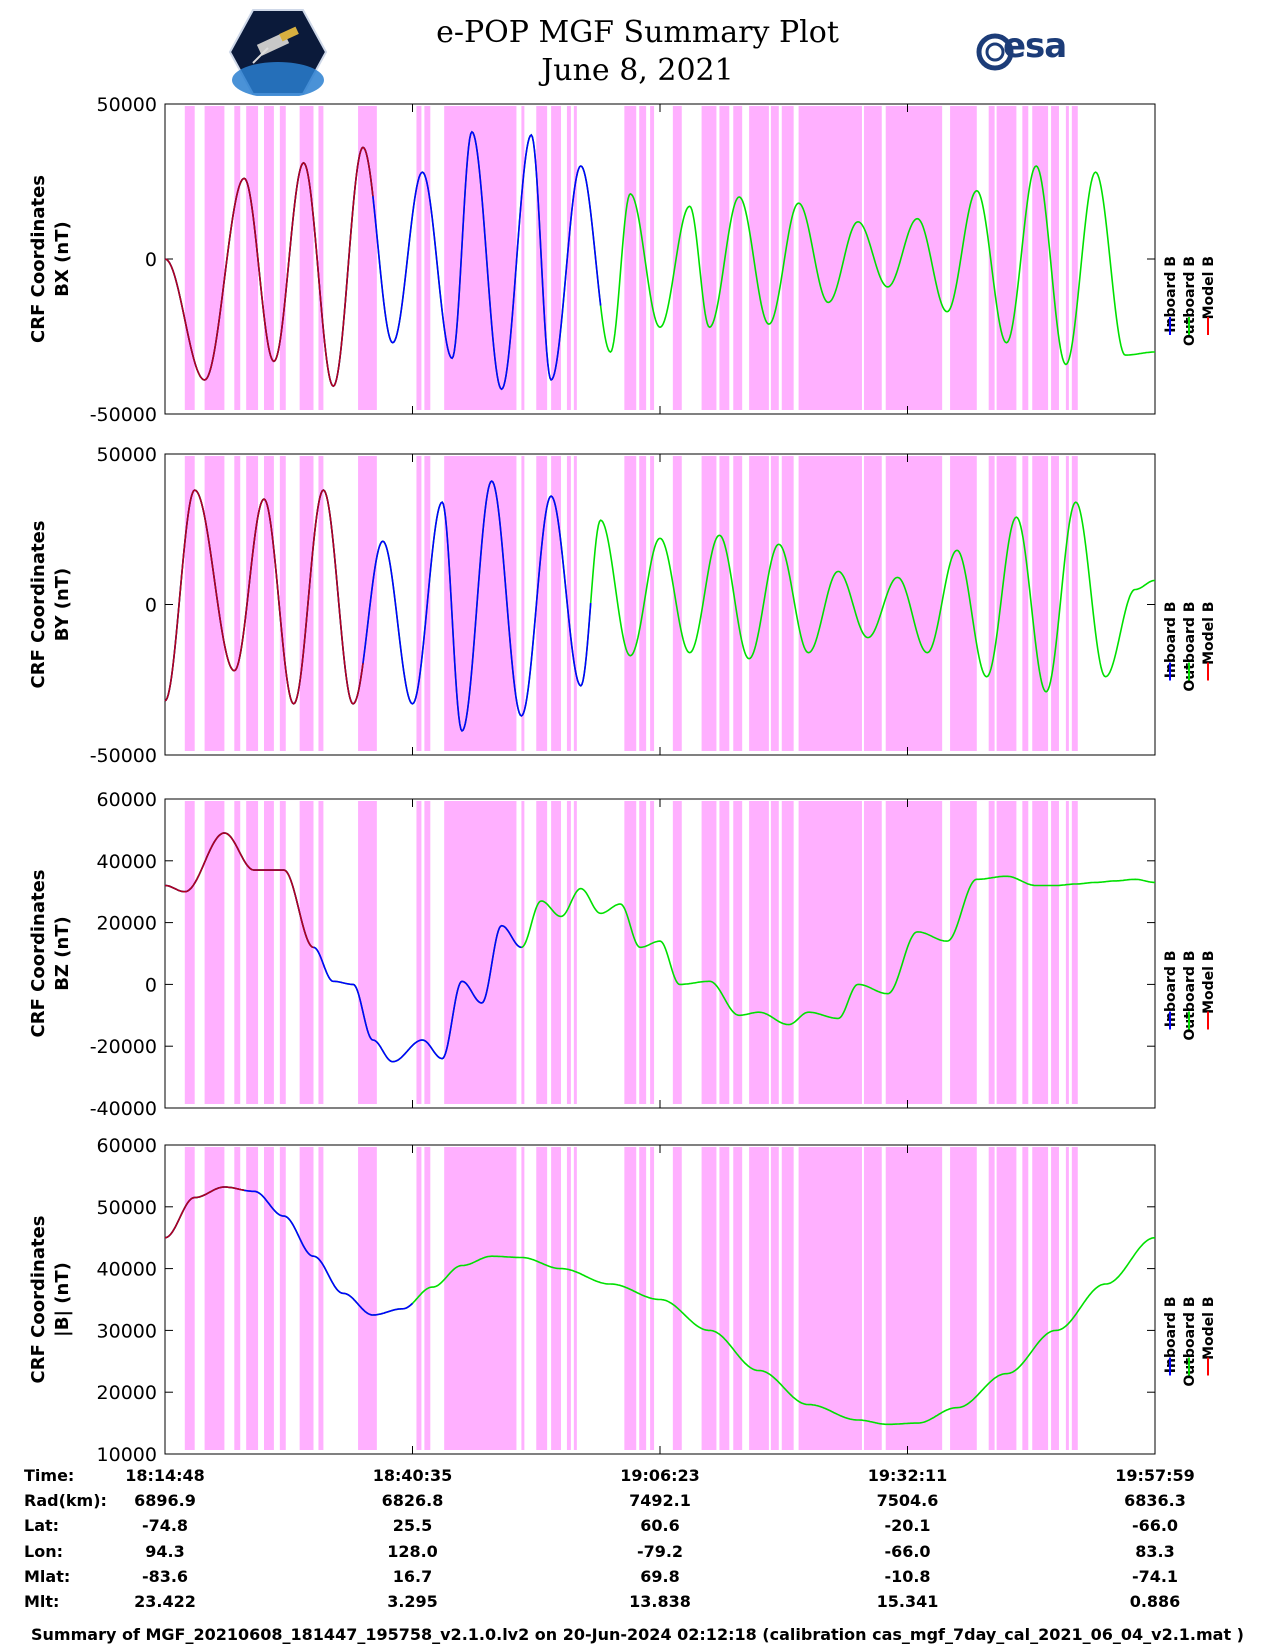 The width and height of the screenshot is (1275, 1650). I want to click on y-axis-label: CRF Coordinates BZ (nT), so click(50, 954).